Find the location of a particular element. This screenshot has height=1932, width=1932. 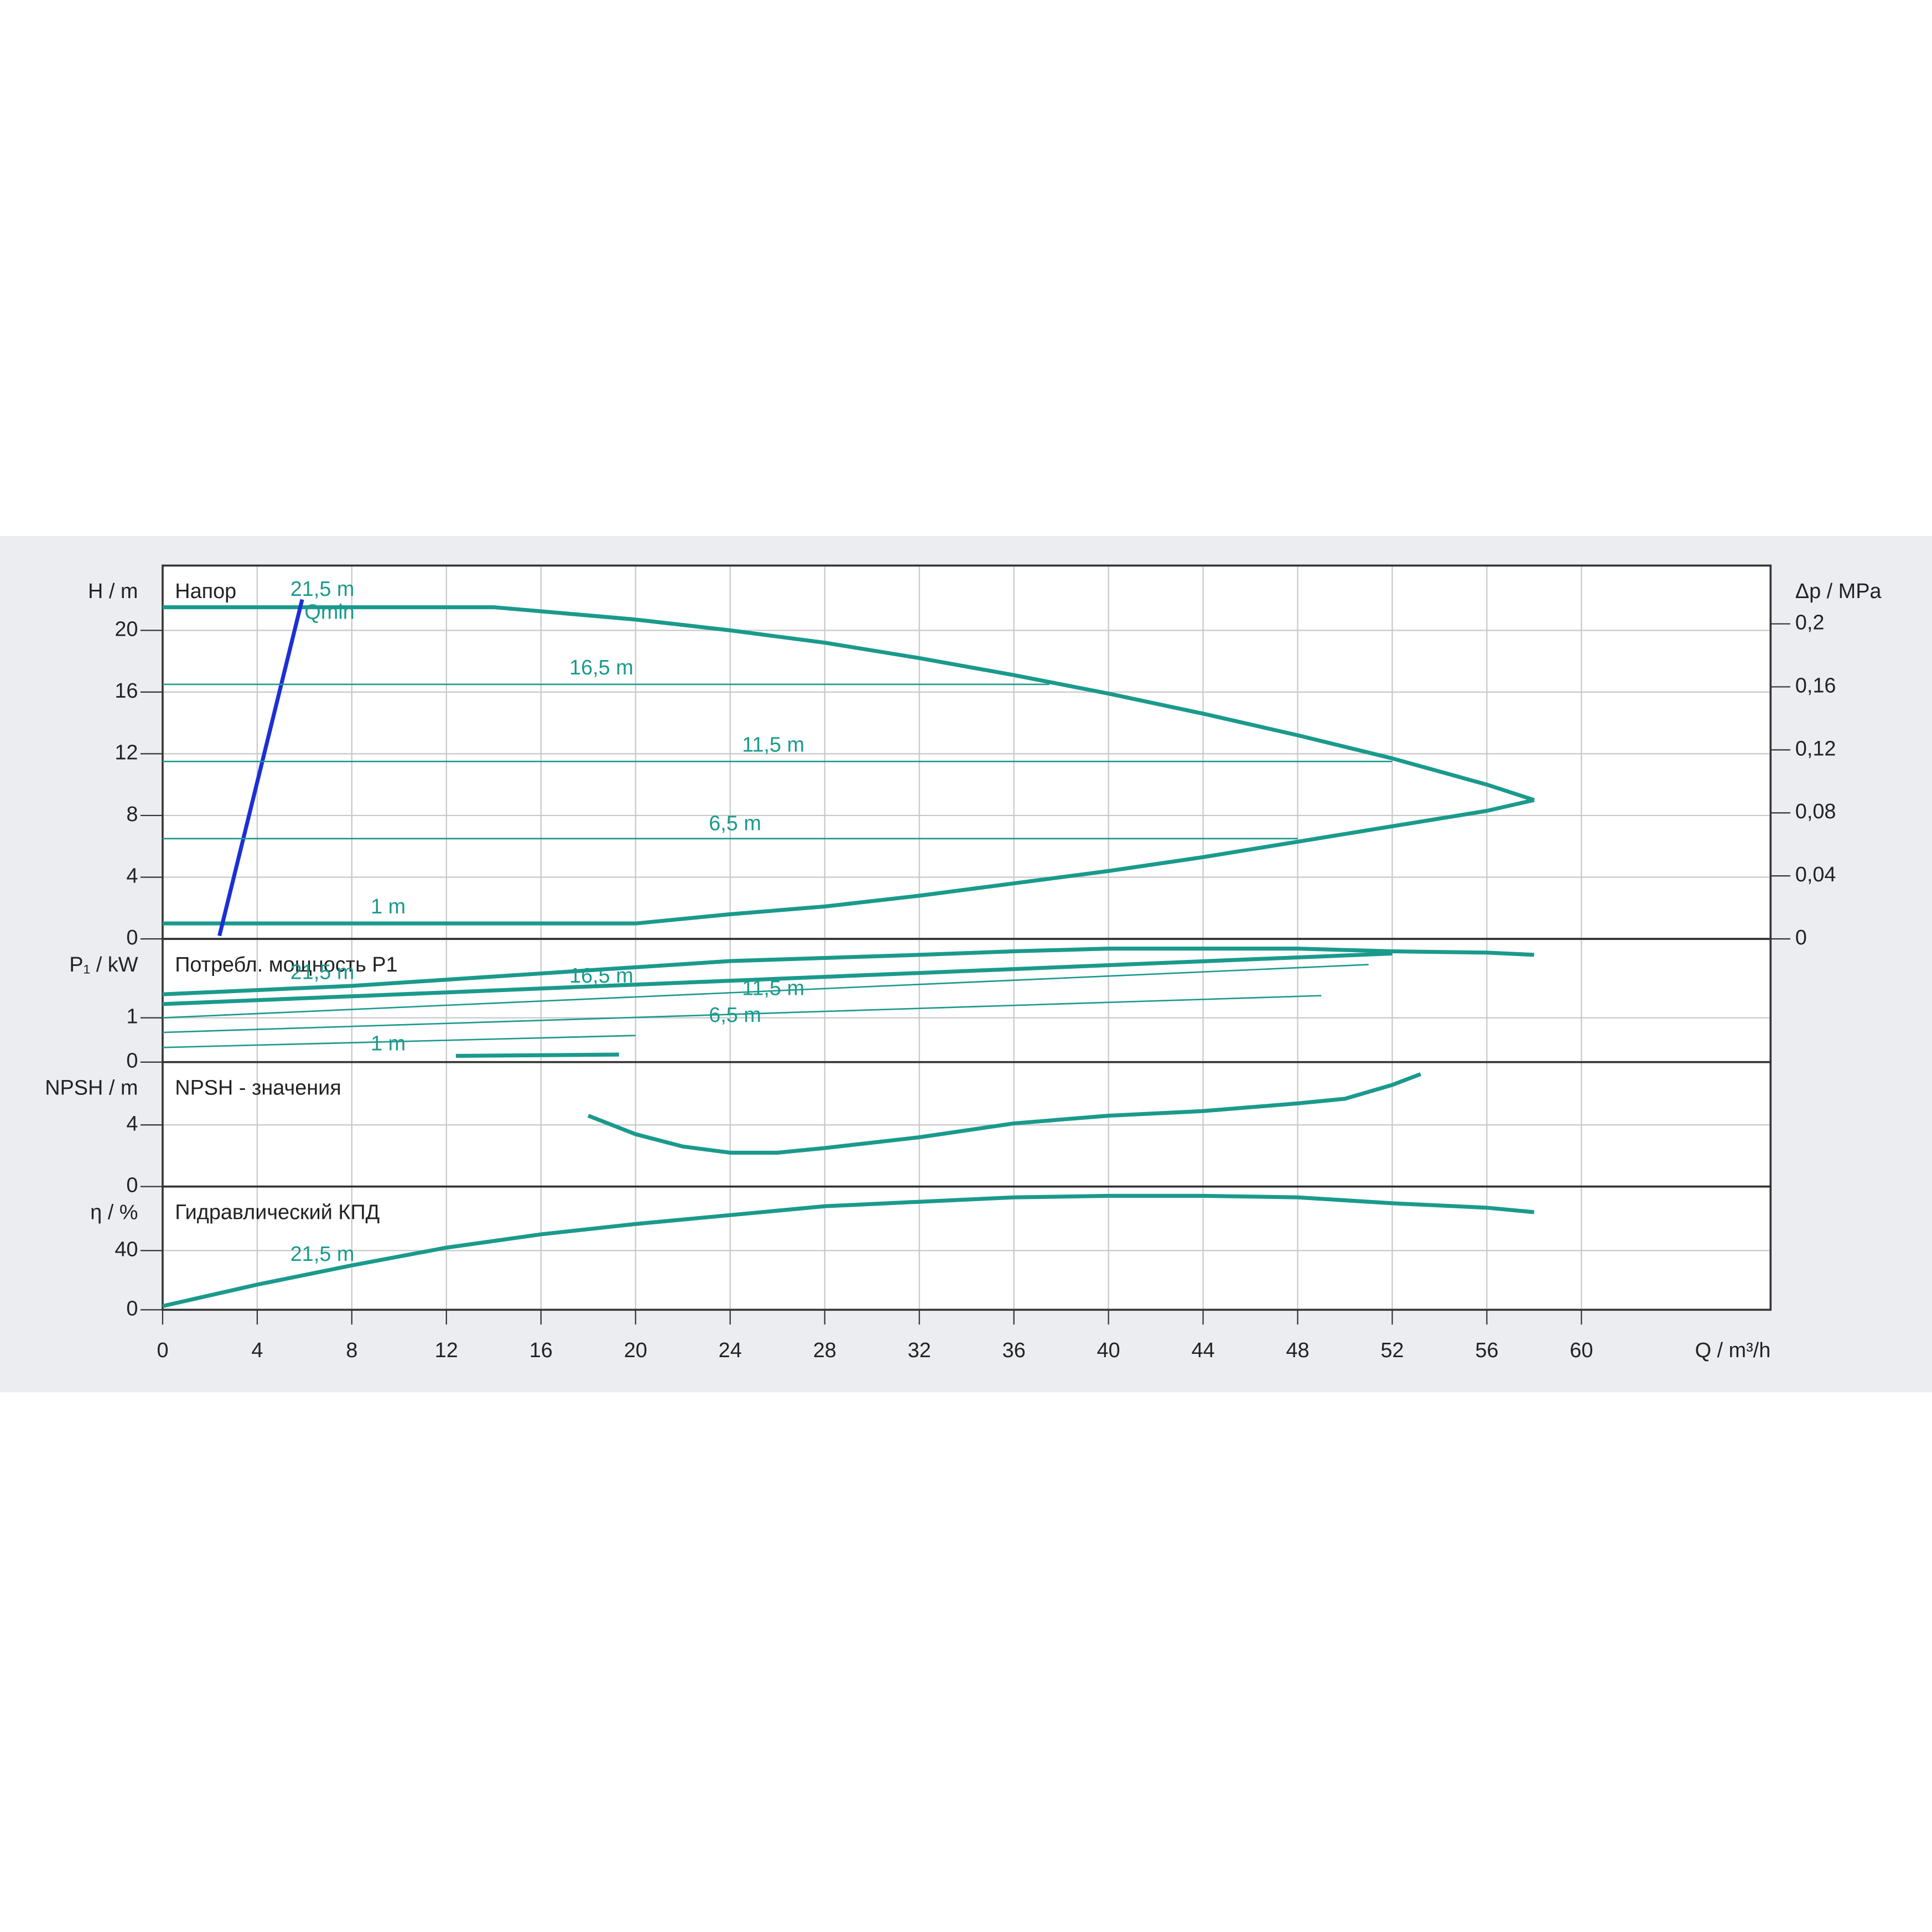

x-tick-label: 12 is located at coordinates (447, 1350).